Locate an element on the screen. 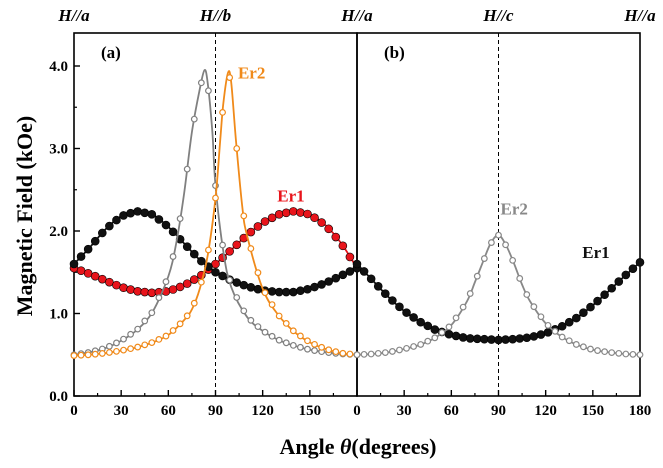 This screenshot has height=468, width=663. series-label-b-er1: Er1 is located at coordinates (595, 252).